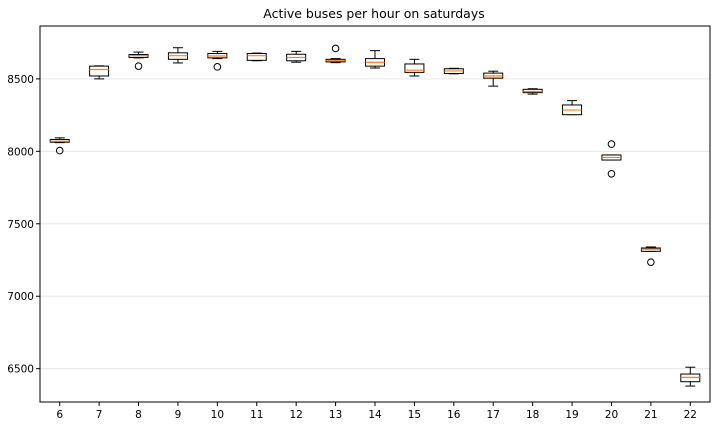  Describe the element at coordinates (690, 415) in the screenshot. I see `x-tick-label: 22` at that location.